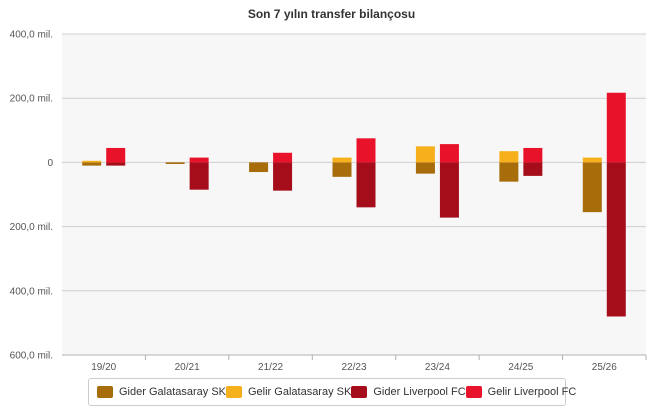  What do you see at coordinates (532, 392) in the screenshot?
I see `legend-label: Gelir Liverpool FC` at bounding box center [532, 392].